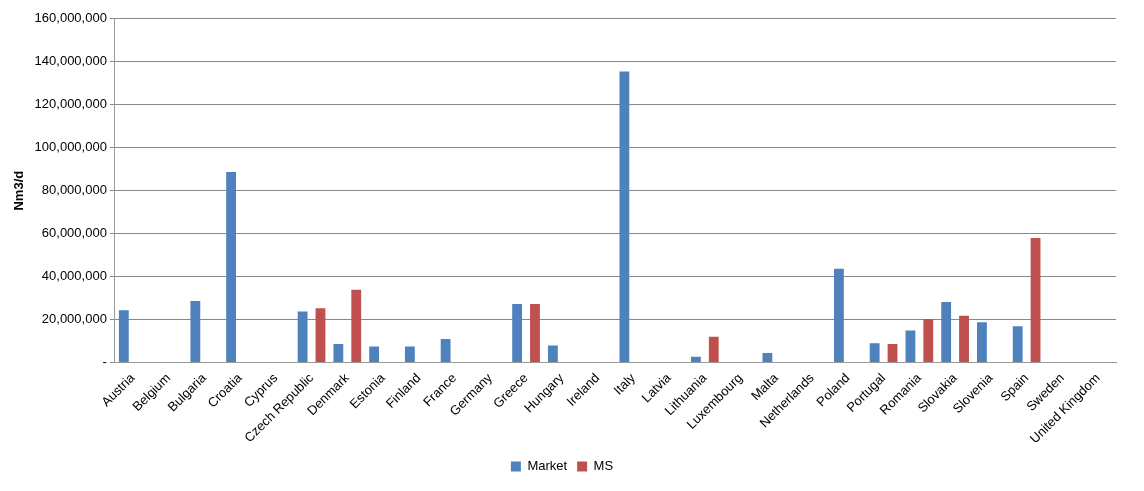  I want to click on y-tick-label: 140,000,000, so click(70, 61).